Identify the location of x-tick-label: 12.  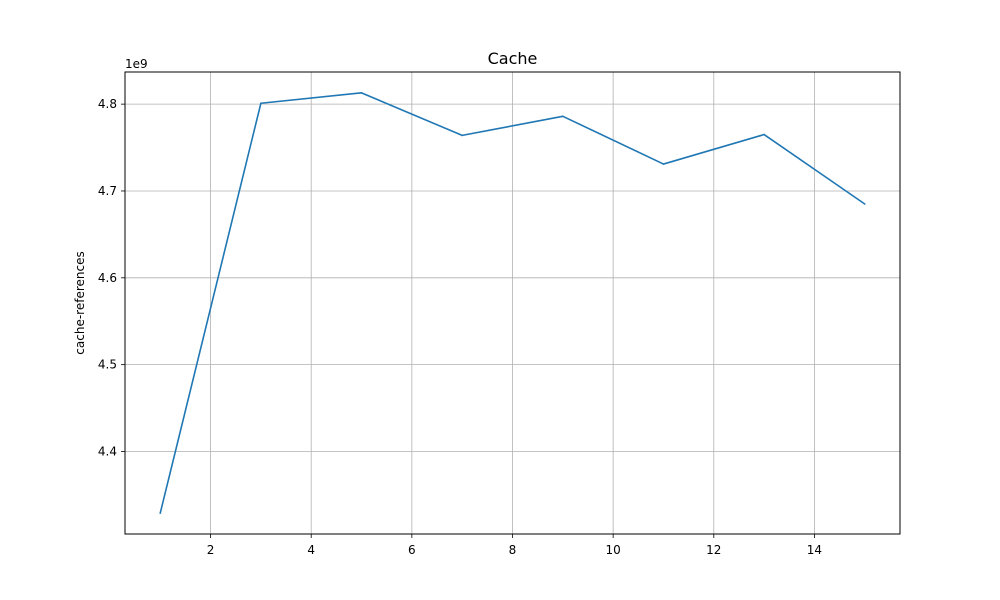
(713, 550).